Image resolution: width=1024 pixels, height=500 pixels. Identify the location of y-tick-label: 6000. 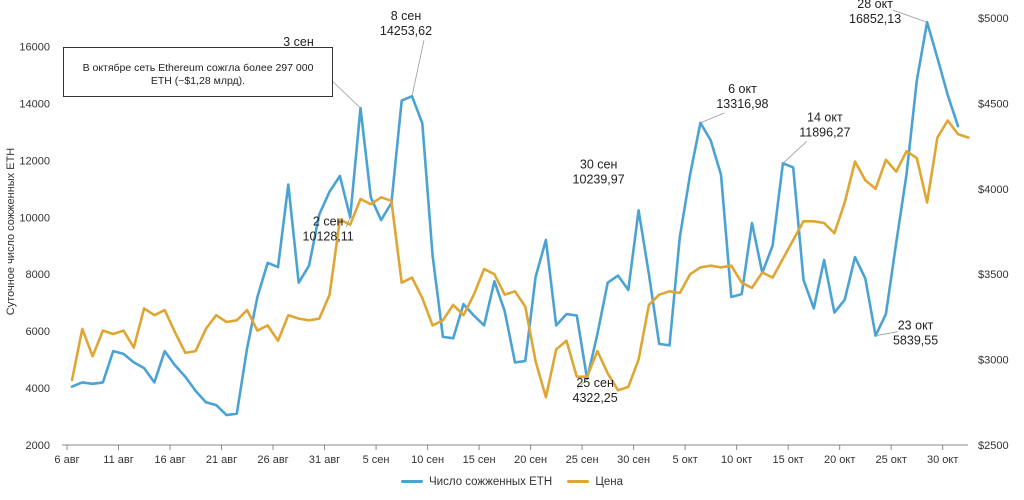
(38, 332).